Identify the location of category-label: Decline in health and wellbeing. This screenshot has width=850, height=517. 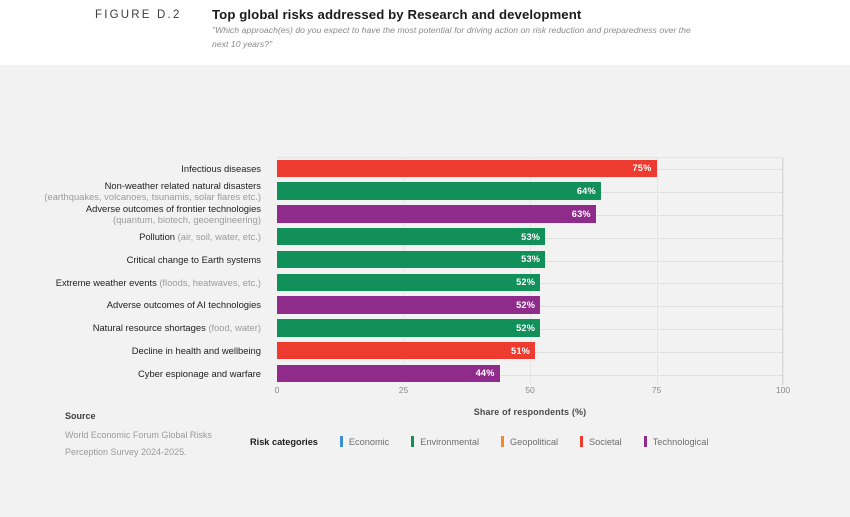
(135, 350).